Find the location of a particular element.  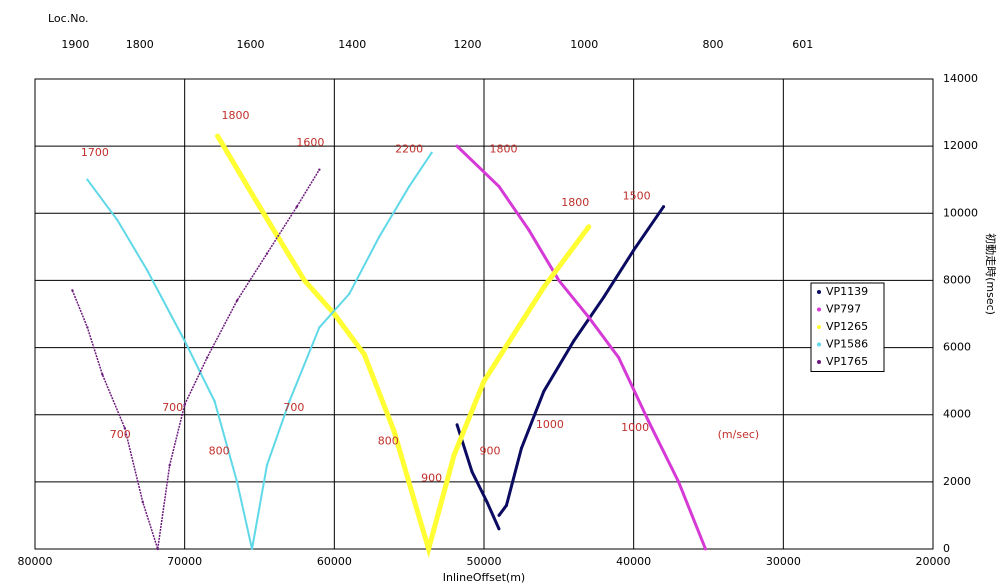

y-tick-label: 14000 is located at coordinates (960, 78).